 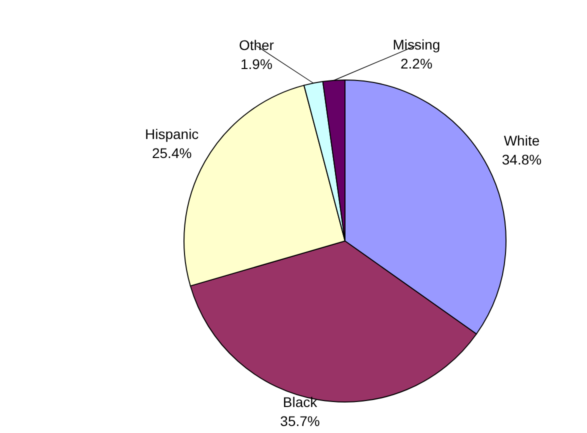 I want to click on data-label: 25.4%, so click(x=172, y=152).